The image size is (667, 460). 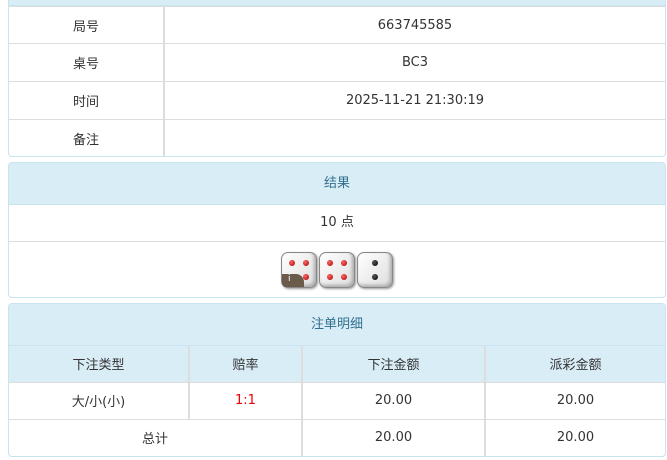 I want to click on header-type: 下注类型, so click(x=98, y=366).